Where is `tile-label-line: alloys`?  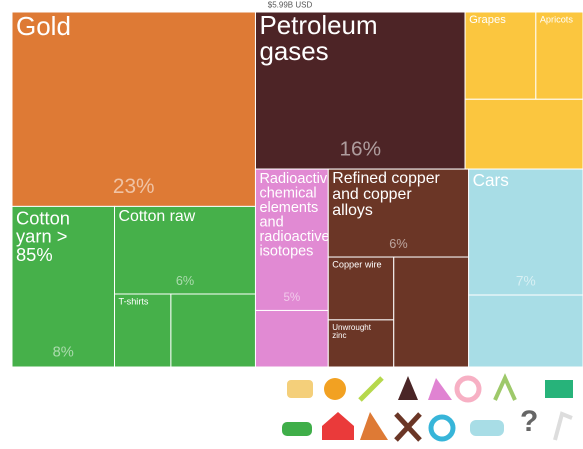
tile-label-line: alloys is located at coordinates (352, 210).